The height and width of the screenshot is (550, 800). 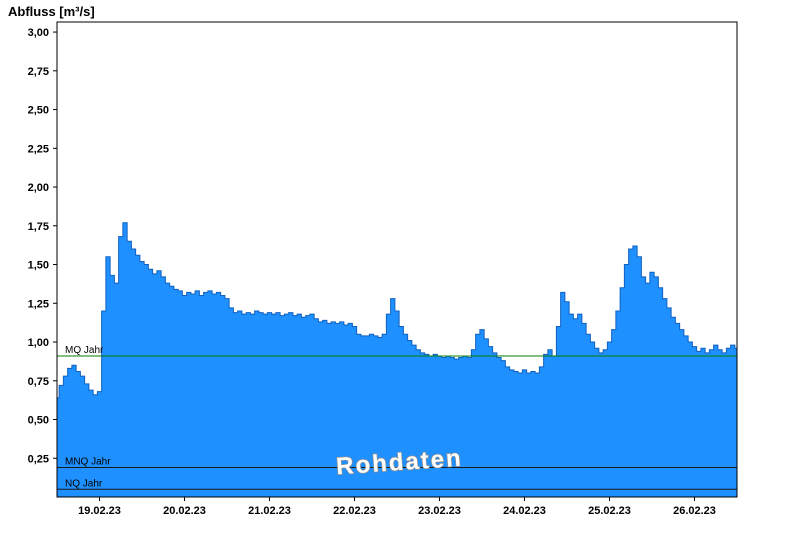 I want to click on reference-line-label-mq-jahr: MQ Jahr, so click(x=84, y=350).